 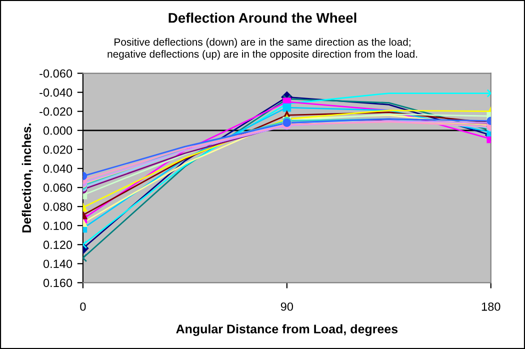 I want to click on y-tick-label: 0.040, so click(x=57, y=168).